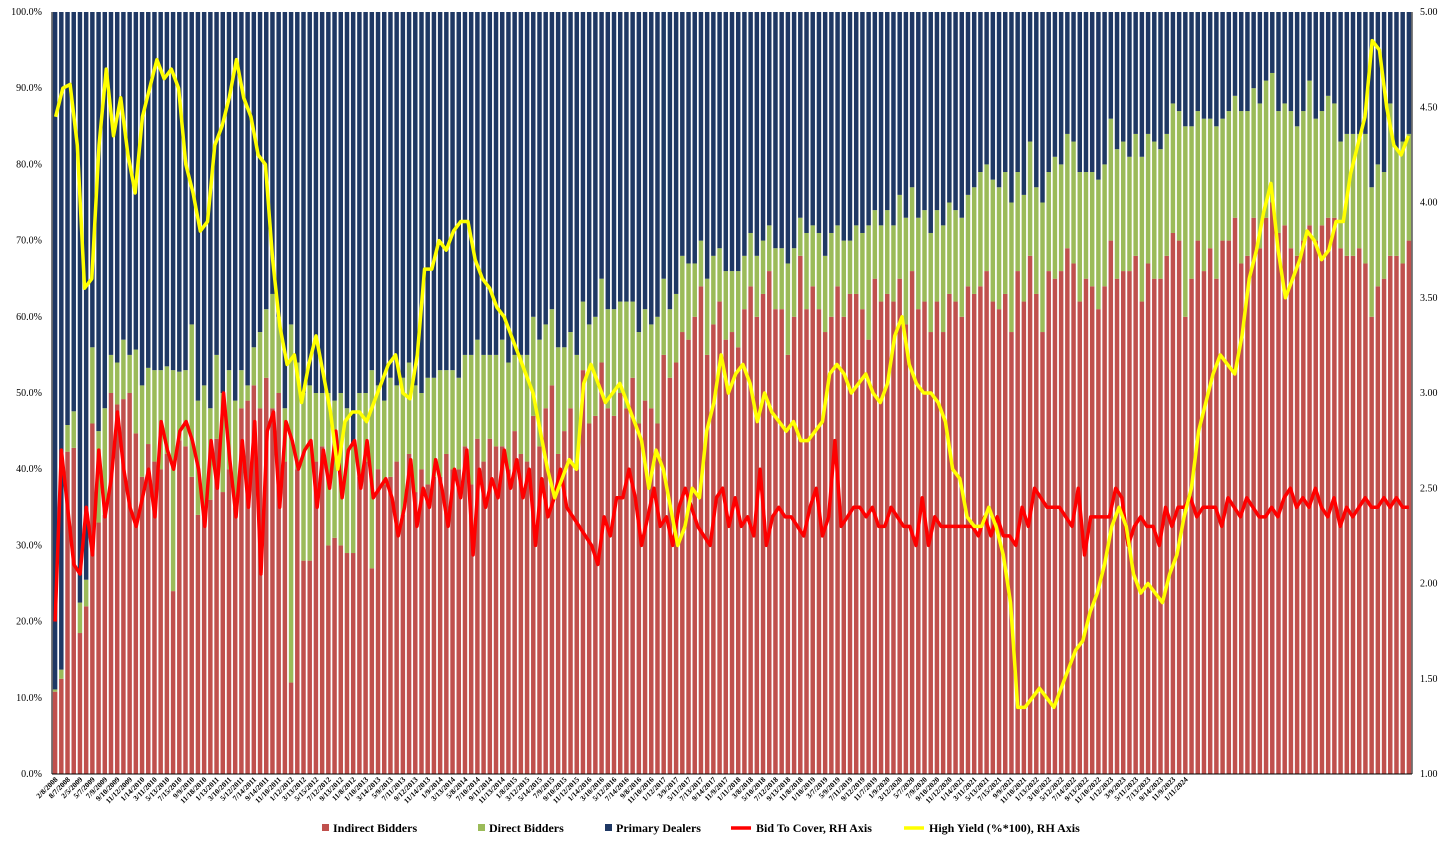 This screenshot has width=1456, height=846. What do you see at coordinates (29, 393) in the screenshot?
I see `left-axis-tick-label: 50.0%` at bounding box center [29, 393].